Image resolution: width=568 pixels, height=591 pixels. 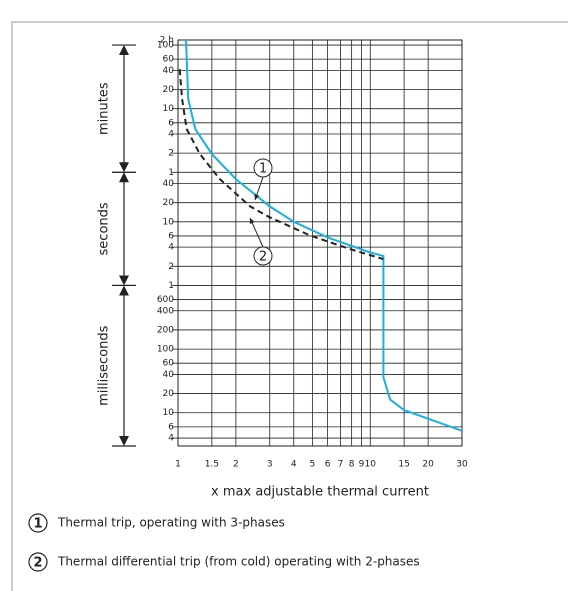 I want to click on x-tick-label: 15, so click(x=403, y=465).